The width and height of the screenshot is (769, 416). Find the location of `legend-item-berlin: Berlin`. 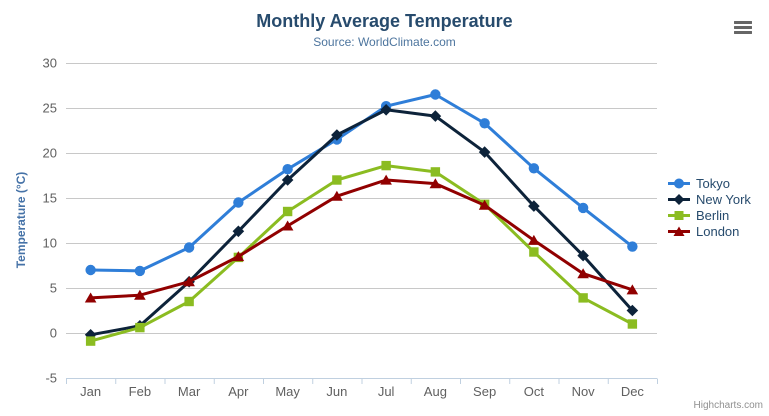

legend-item-berlin: Berlin is located at coordinates (709, 215).